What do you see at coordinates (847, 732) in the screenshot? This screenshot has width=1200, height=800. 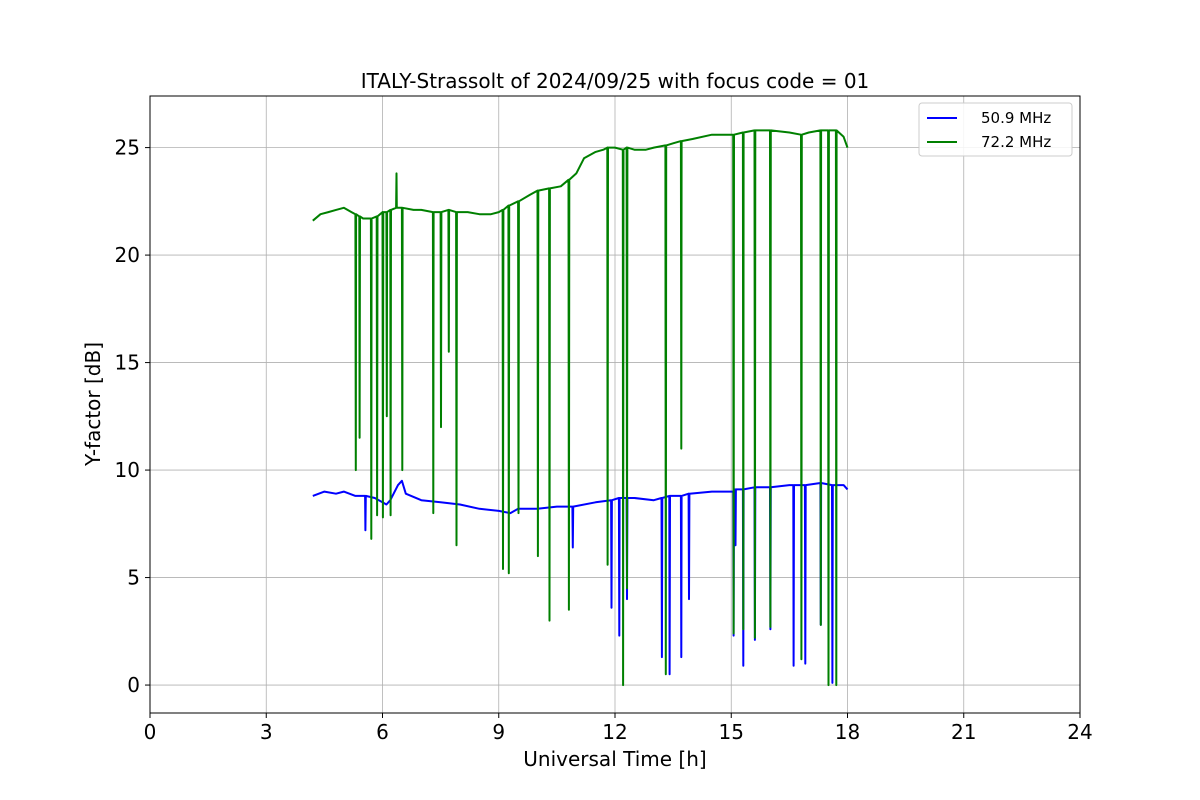 I see `x-tick-label: 18` at bounding box center [847, 732].